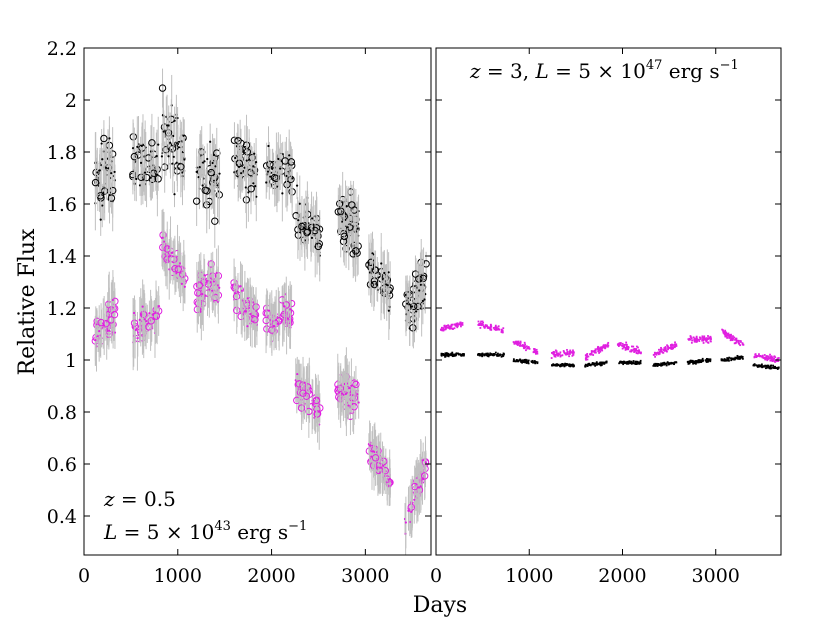 The image size is (830, 629). What do you see at coordinates (62, 517) in the screenshot?
I see `left-y-tick-label: 0.4` at bounding box center [62, 517].